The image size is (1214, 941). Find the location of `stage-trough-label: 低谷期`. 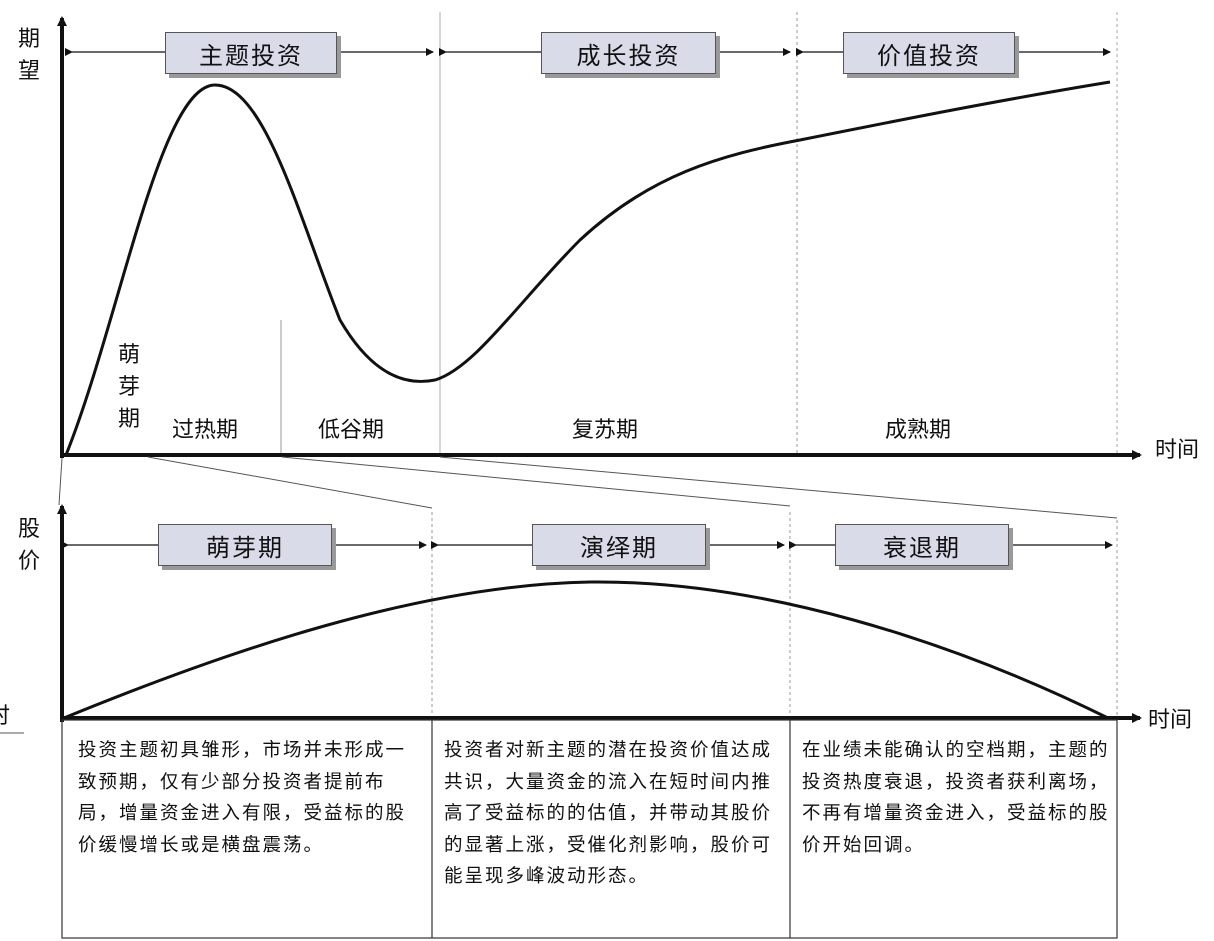

stage-trough-label: 低谷期 is located at coordinates (351, 430).